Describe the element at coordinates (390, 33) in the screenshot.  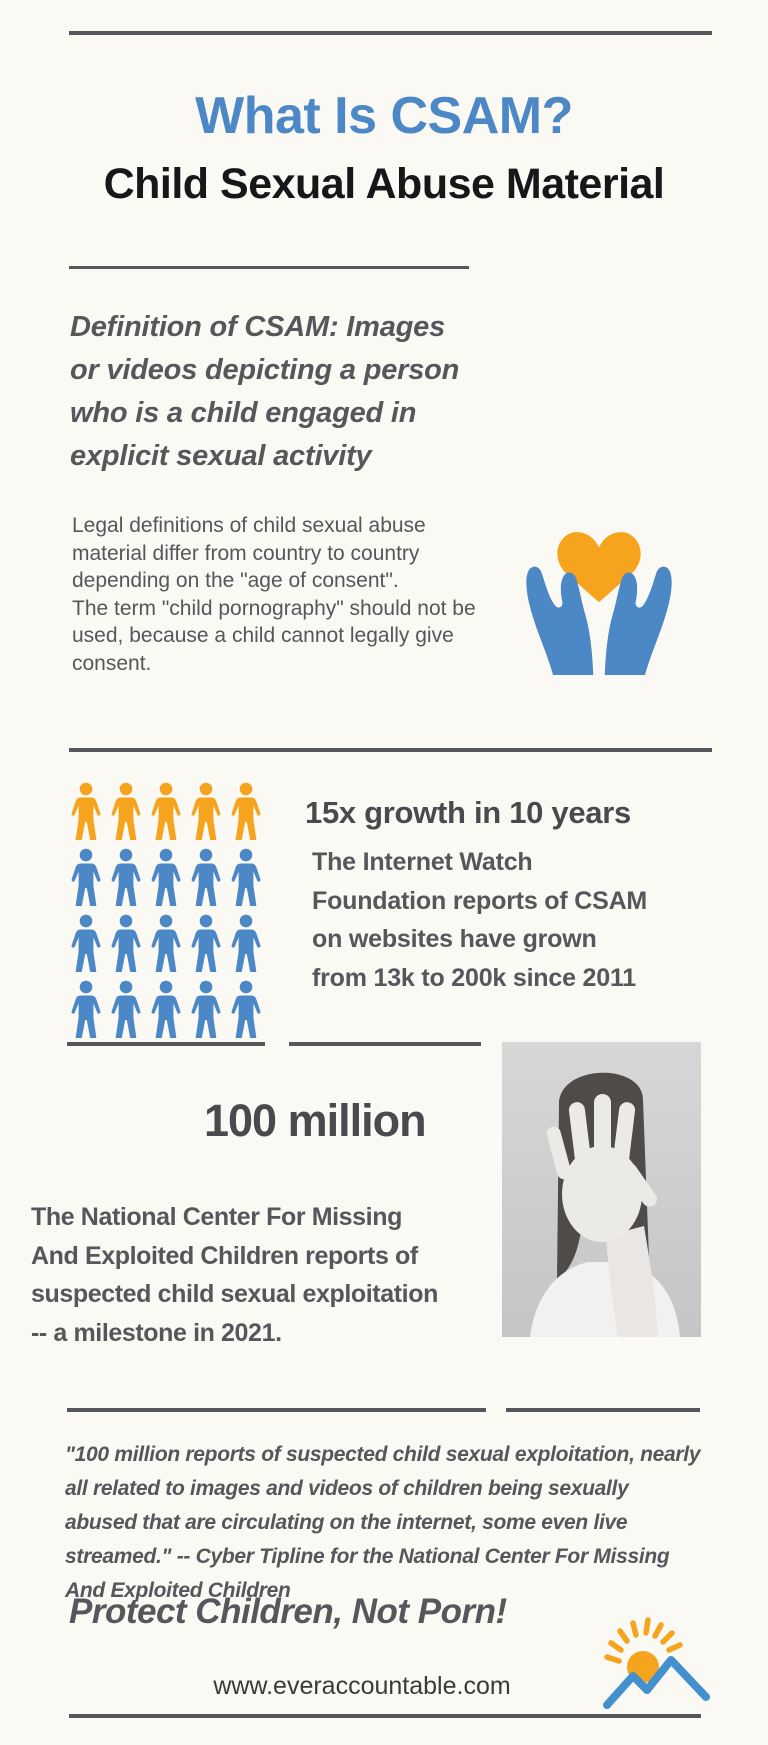
I see `top-divider` at that location.